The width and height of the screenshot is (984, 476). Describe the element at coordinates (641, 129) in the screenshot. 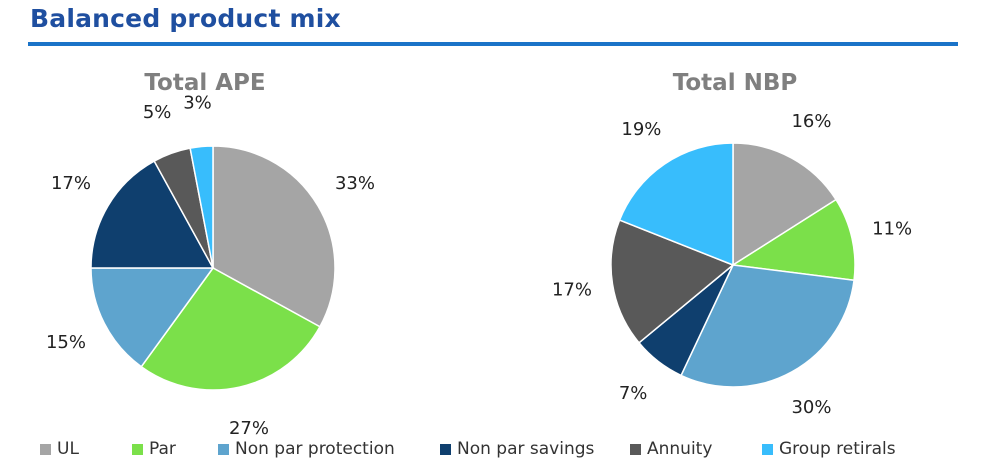

I see `data-label-group-retirals: 19%` at that location.